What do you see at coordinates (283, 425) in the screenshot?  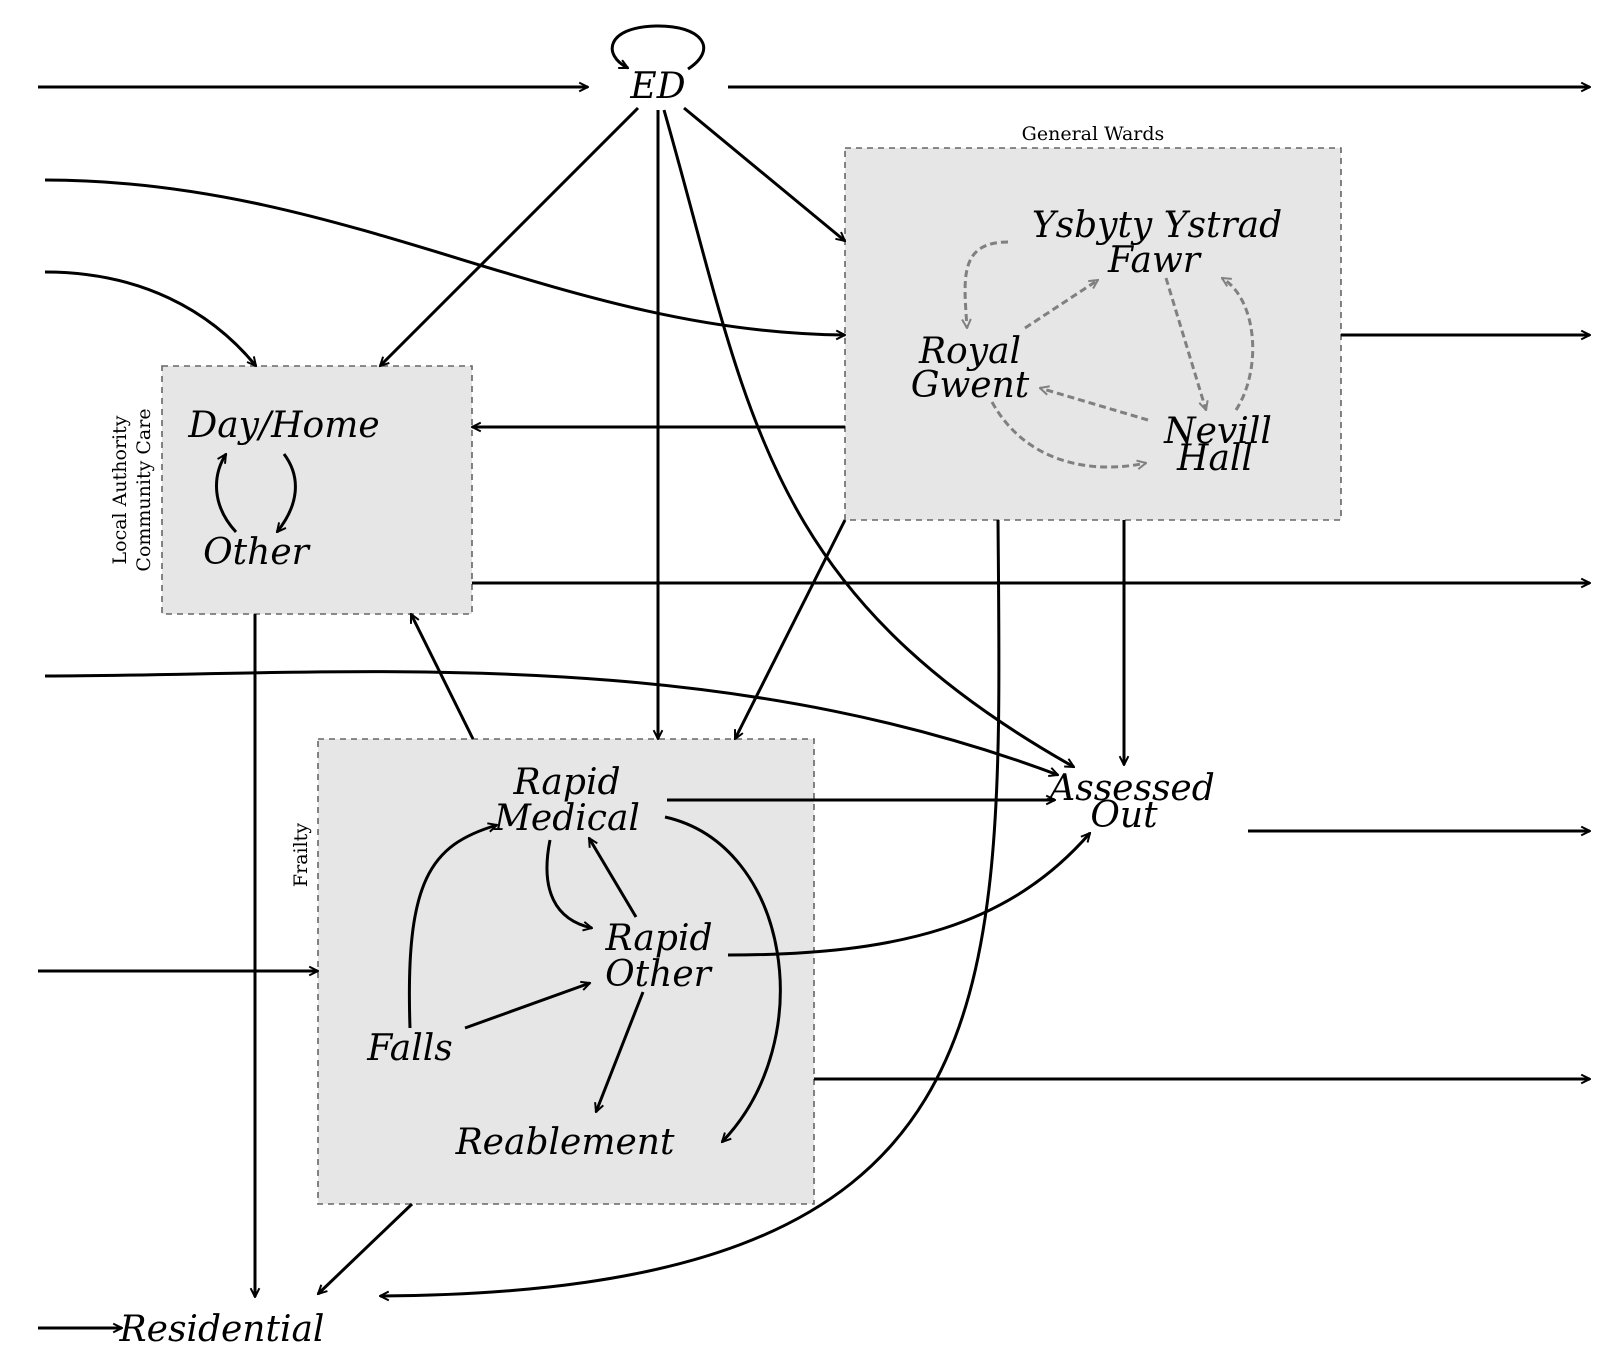 I see `node-day-home: Day/Home` at bounding box center [283, 425].